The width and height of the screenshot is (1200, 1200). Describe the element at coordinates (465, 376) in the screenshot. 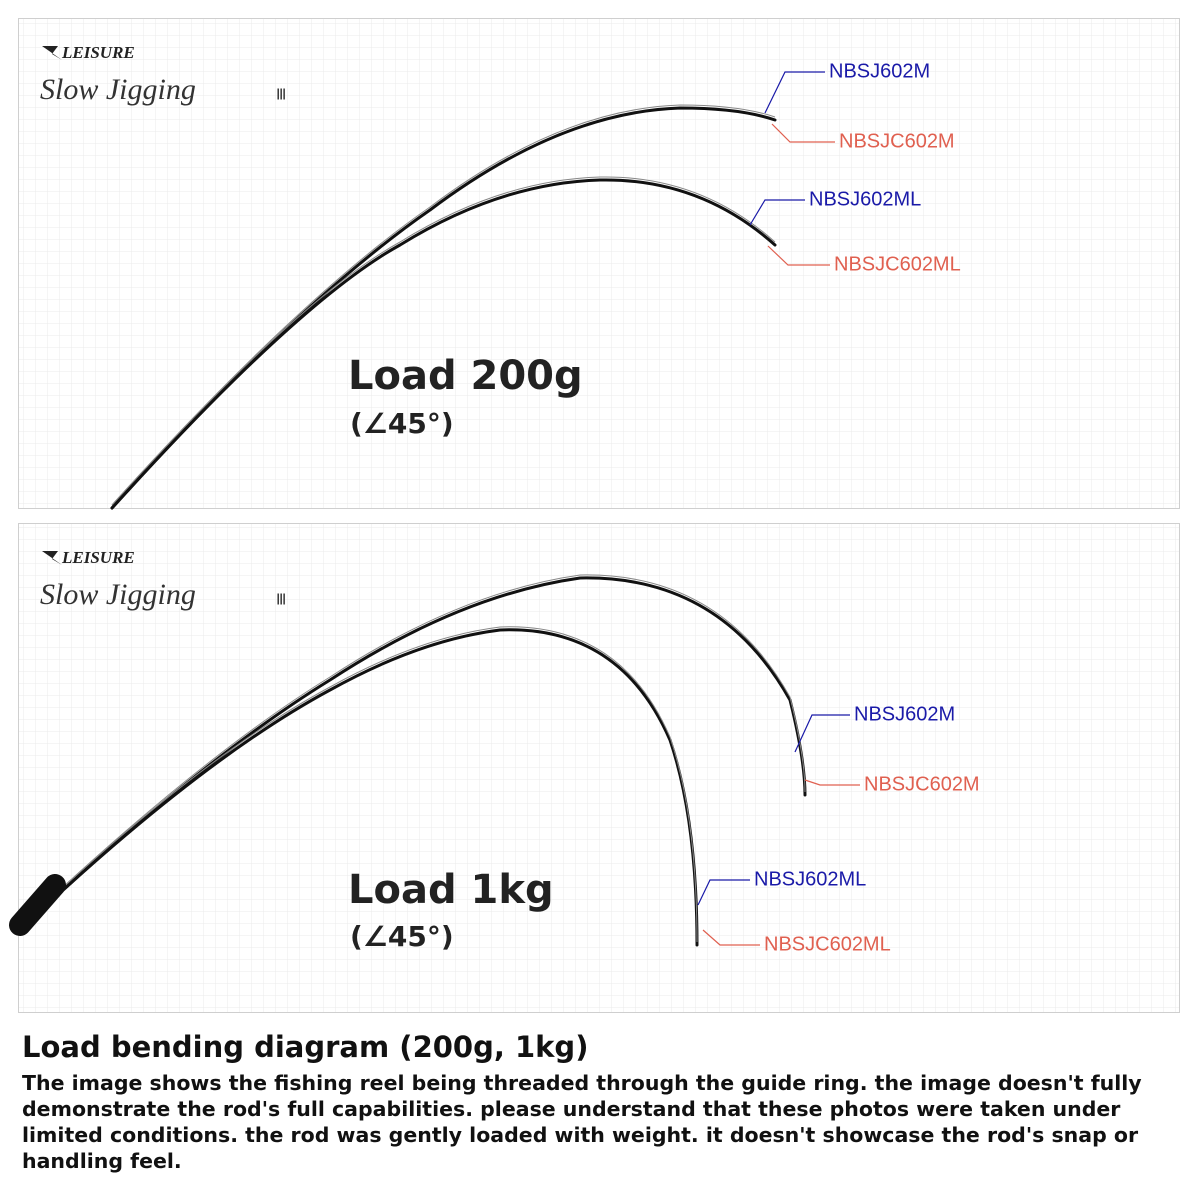

I see `load-label: Load 200g` at that location.